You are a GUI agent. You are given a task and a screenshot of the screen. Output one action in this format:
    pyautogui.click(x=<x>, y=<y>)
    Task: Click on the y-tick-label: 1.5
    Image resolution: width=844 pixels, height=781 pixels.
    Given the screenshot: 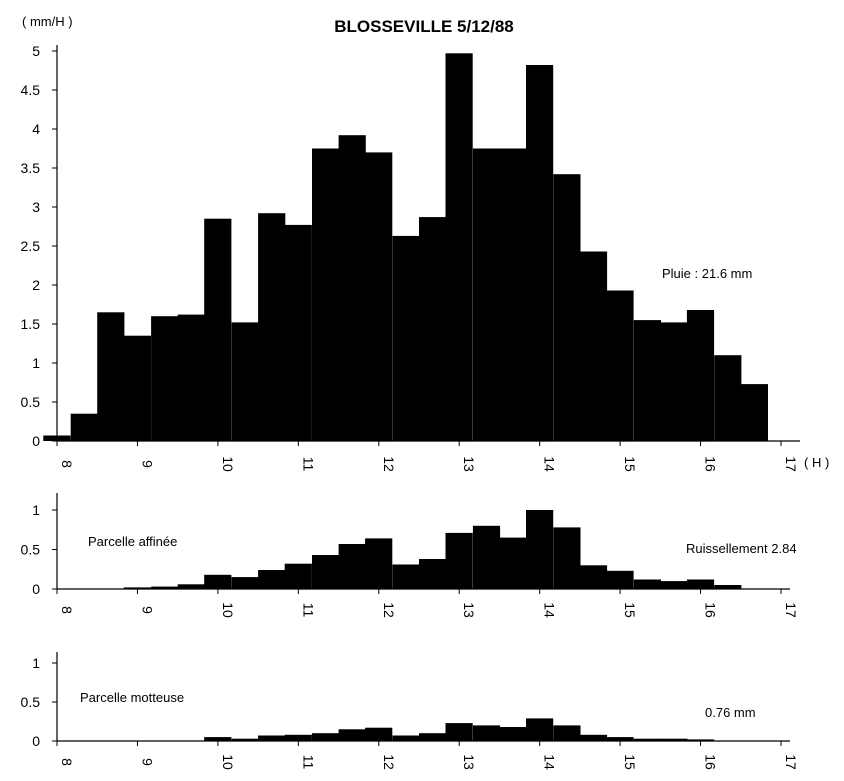 What is the action you would take?
    pyautogui.click(x=31, y=324)
    